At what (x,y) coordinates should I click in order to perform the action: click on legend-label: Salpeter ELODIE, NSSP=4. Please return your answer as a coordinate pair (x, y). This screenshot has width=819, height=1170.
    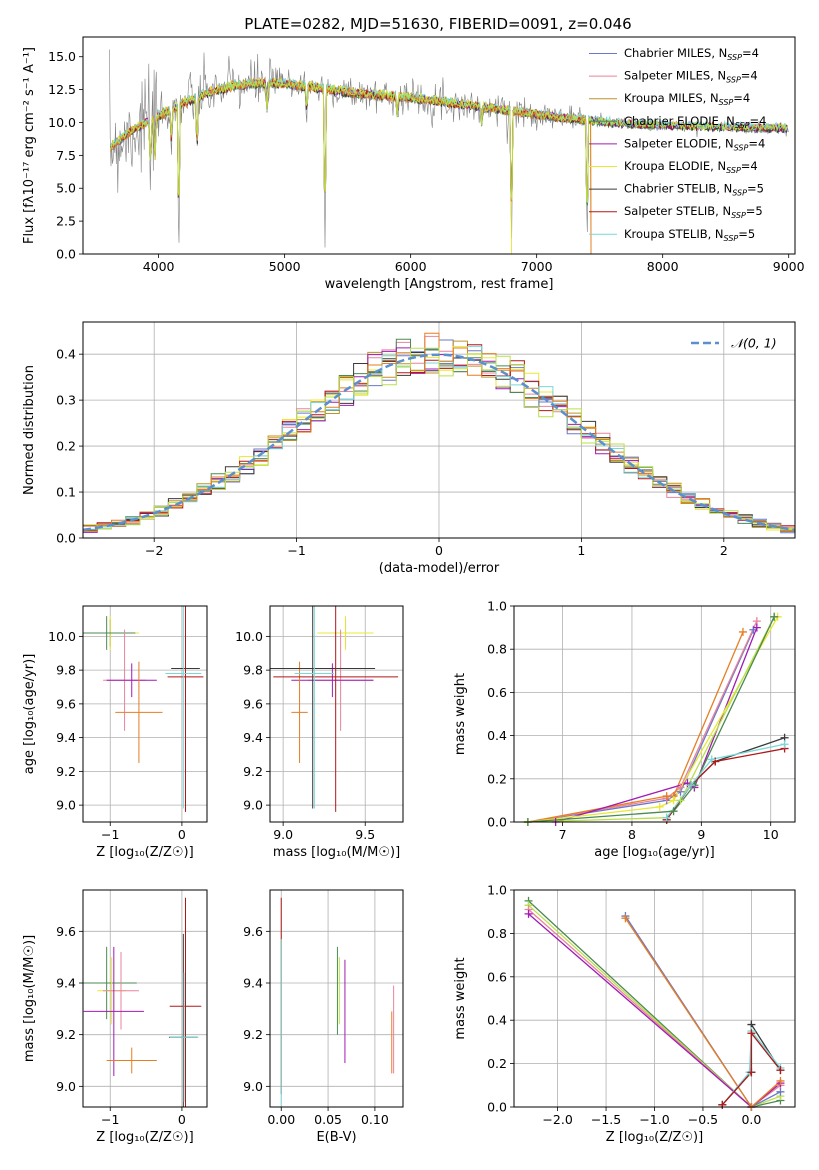
    Looking at the image, I should click on (694, 144).